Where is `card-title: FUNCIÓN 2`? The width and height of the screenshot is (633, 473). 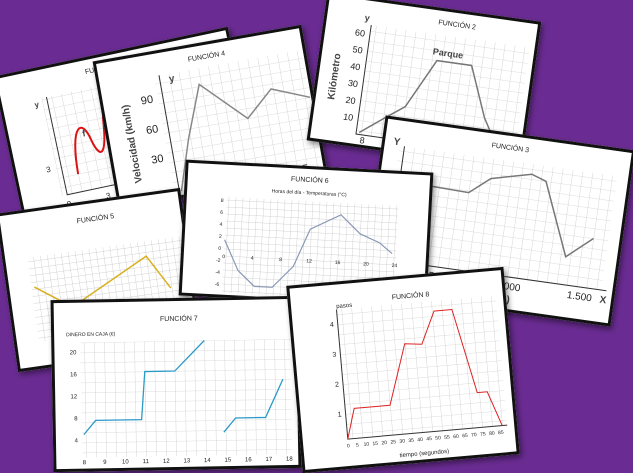 card-title: FUNCIÓN 2 is located at coordinates (457, 24).